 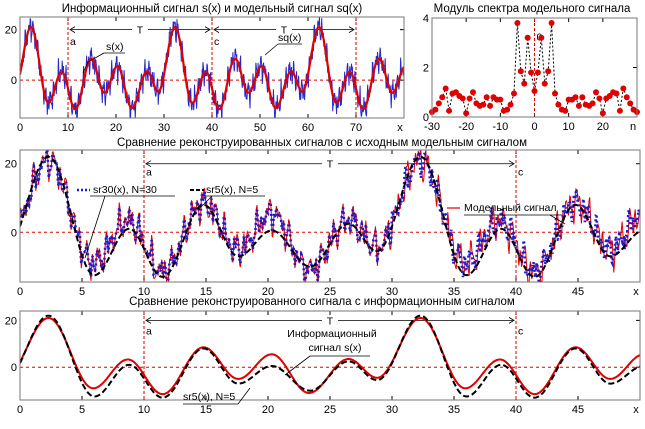 I want to click on svg-text: sr30(x), N=30, so click(x=125, y=190).